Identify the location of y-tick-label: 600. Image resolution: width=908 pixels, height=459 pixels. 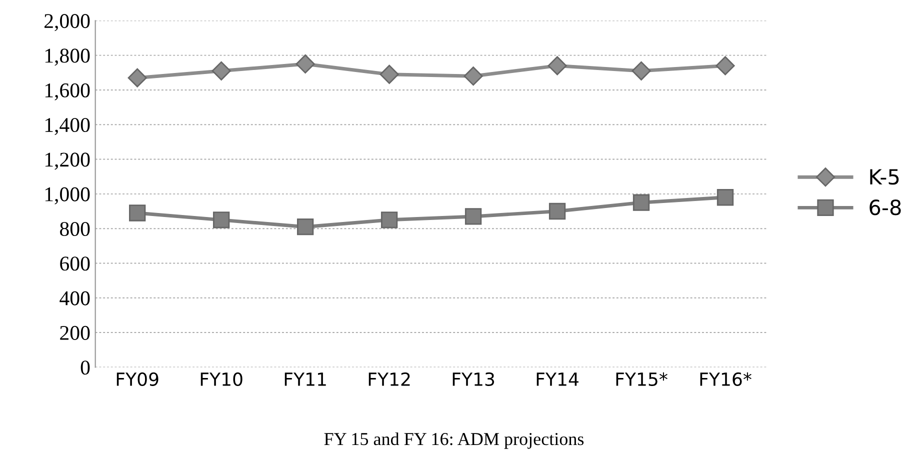
(75, 263).